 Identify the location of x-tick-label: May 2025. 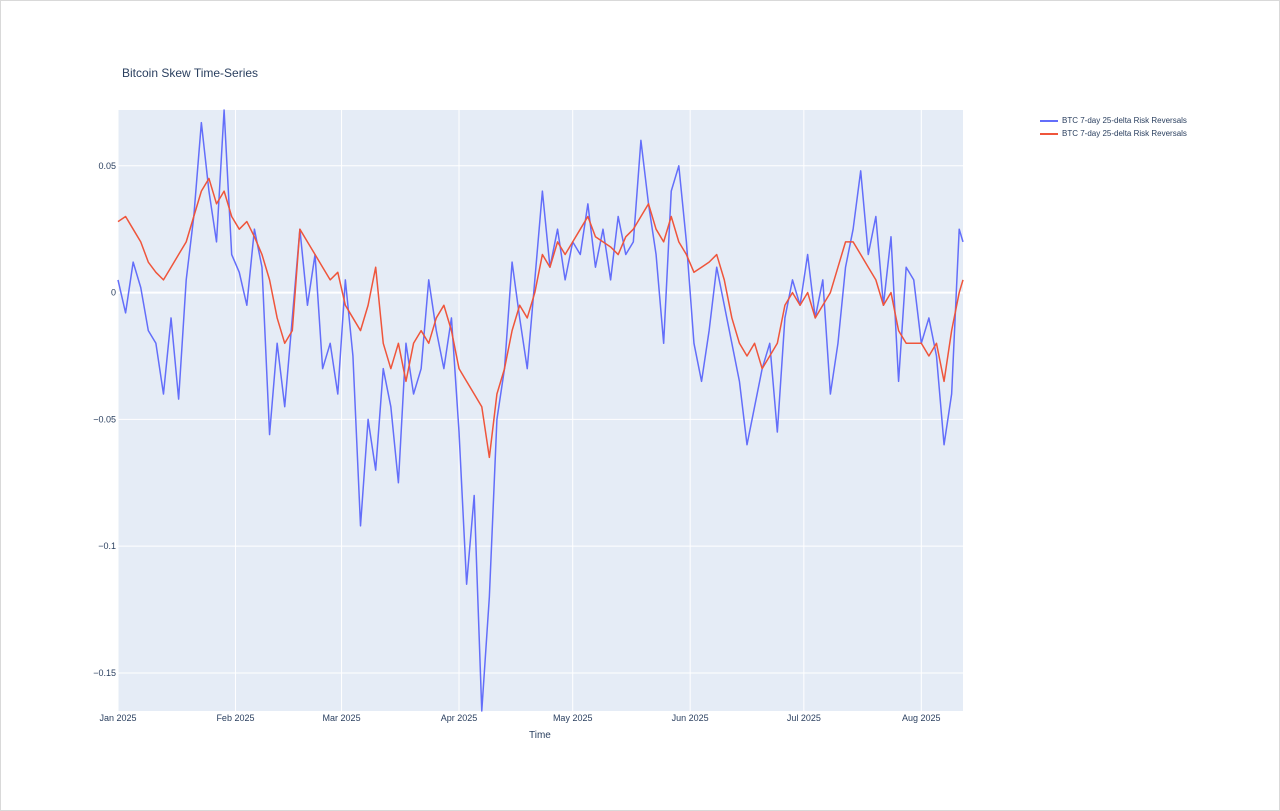
(573, 718).